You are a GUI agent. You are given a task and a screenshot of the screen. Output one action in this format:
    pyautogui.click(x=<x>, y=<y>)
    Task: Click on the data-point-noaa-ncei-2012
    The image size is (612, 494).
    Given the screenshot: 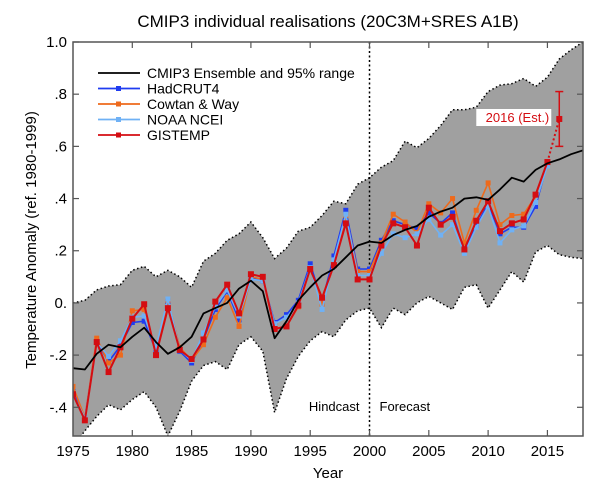 What is the action you would take?
    pyautogui.click(x=512, y=230)
    